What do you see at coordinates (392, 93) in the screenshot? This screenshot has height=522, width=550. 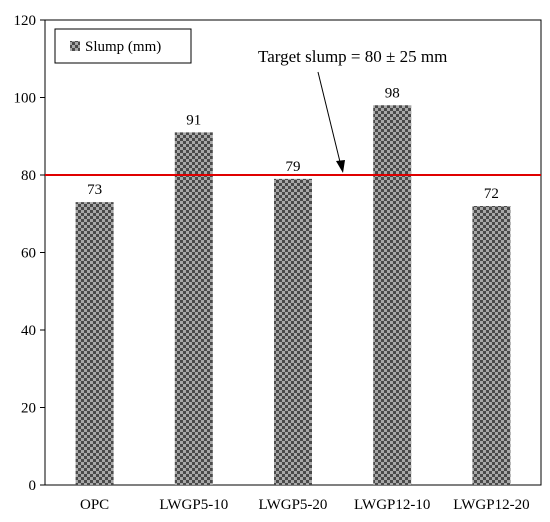 I see `data-label: 98` at bounding box center [392, 93].